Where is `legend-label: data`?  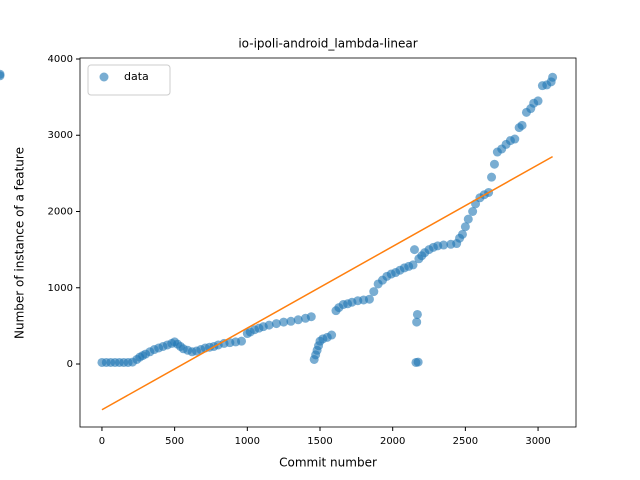 legend-label: data is located at coordinates (136, 76).